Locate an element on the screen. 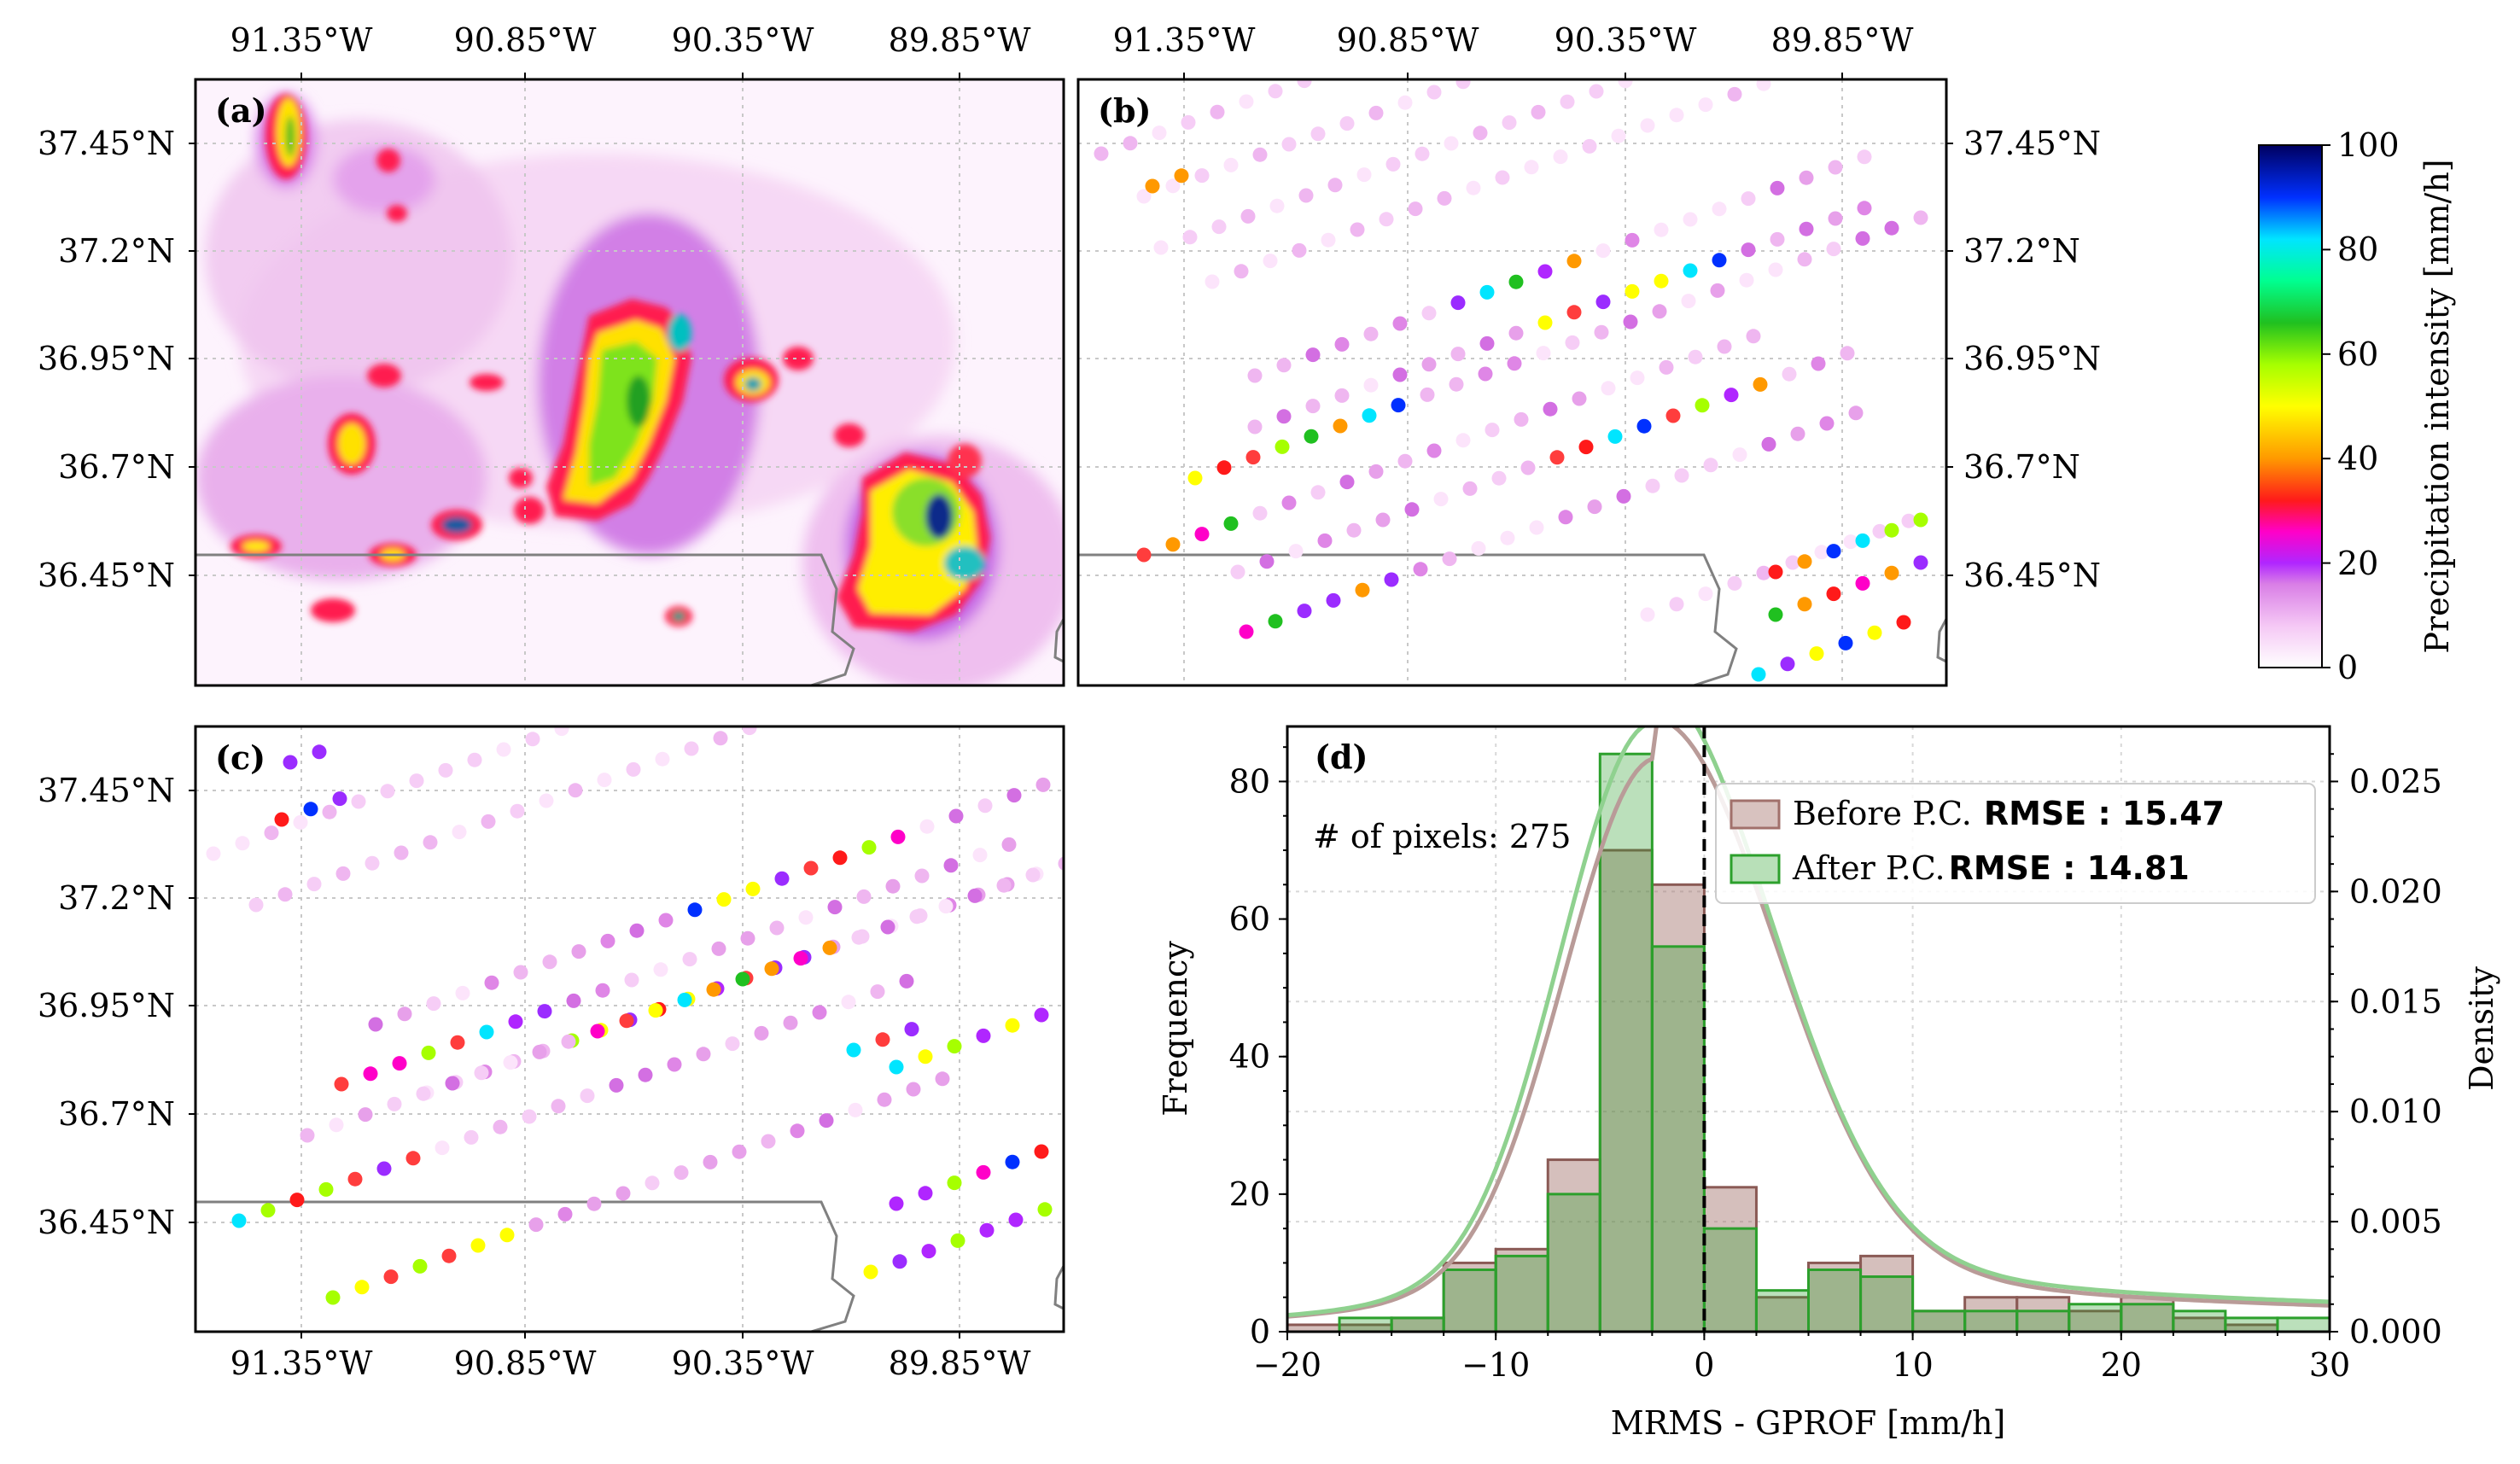 The height and width of the screenshot is (1464, 2520). d-xtick-2: −10 is located at coordinates (1495, 1365).